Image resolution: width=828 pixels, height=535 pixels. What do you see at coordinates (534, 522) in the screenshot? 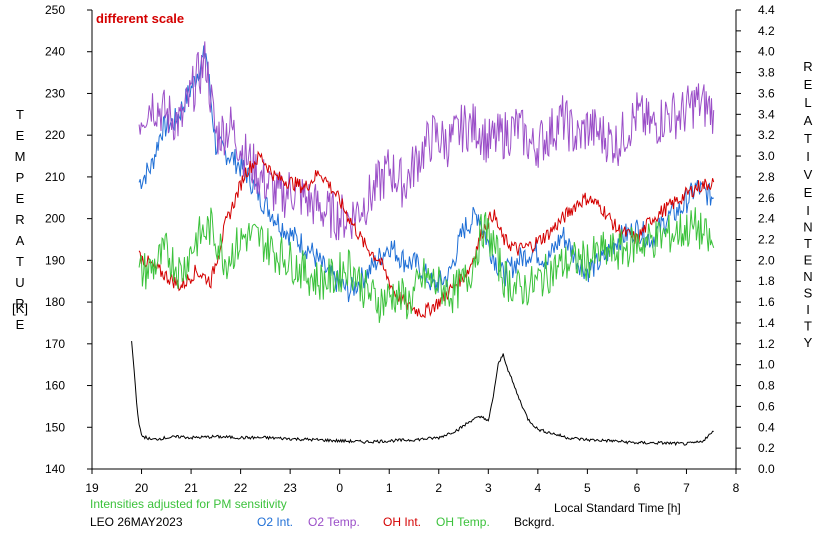
I see `legend-background: Bckgrd.` at bounding box center [534, 522].